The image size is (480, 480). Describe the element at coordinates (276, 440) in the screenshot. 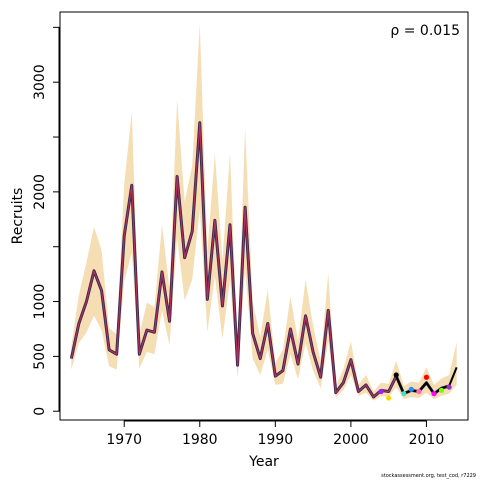

I see `x-tick-label-1990: 1990` at that location.